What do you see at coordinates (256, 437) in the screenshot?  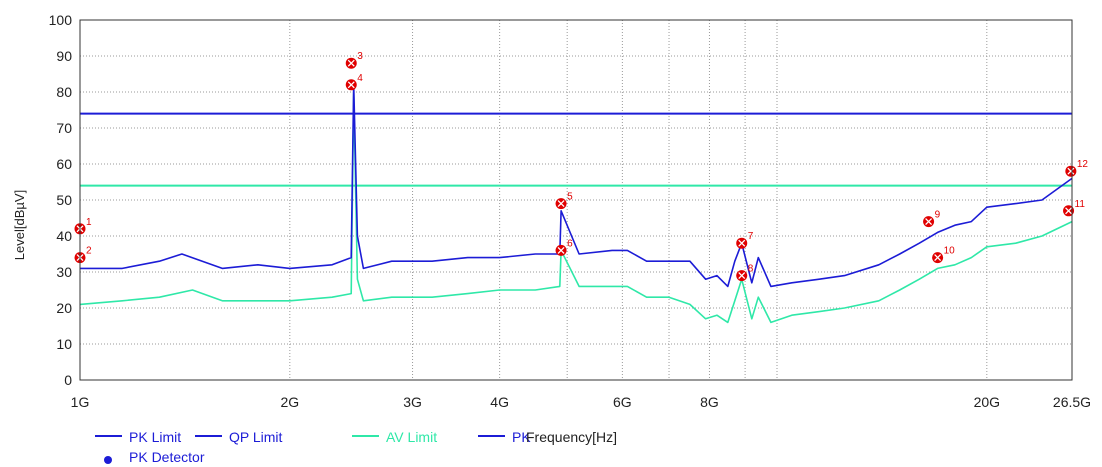 I see `legend-label: QP Limit` at bounding box center [256, 437].